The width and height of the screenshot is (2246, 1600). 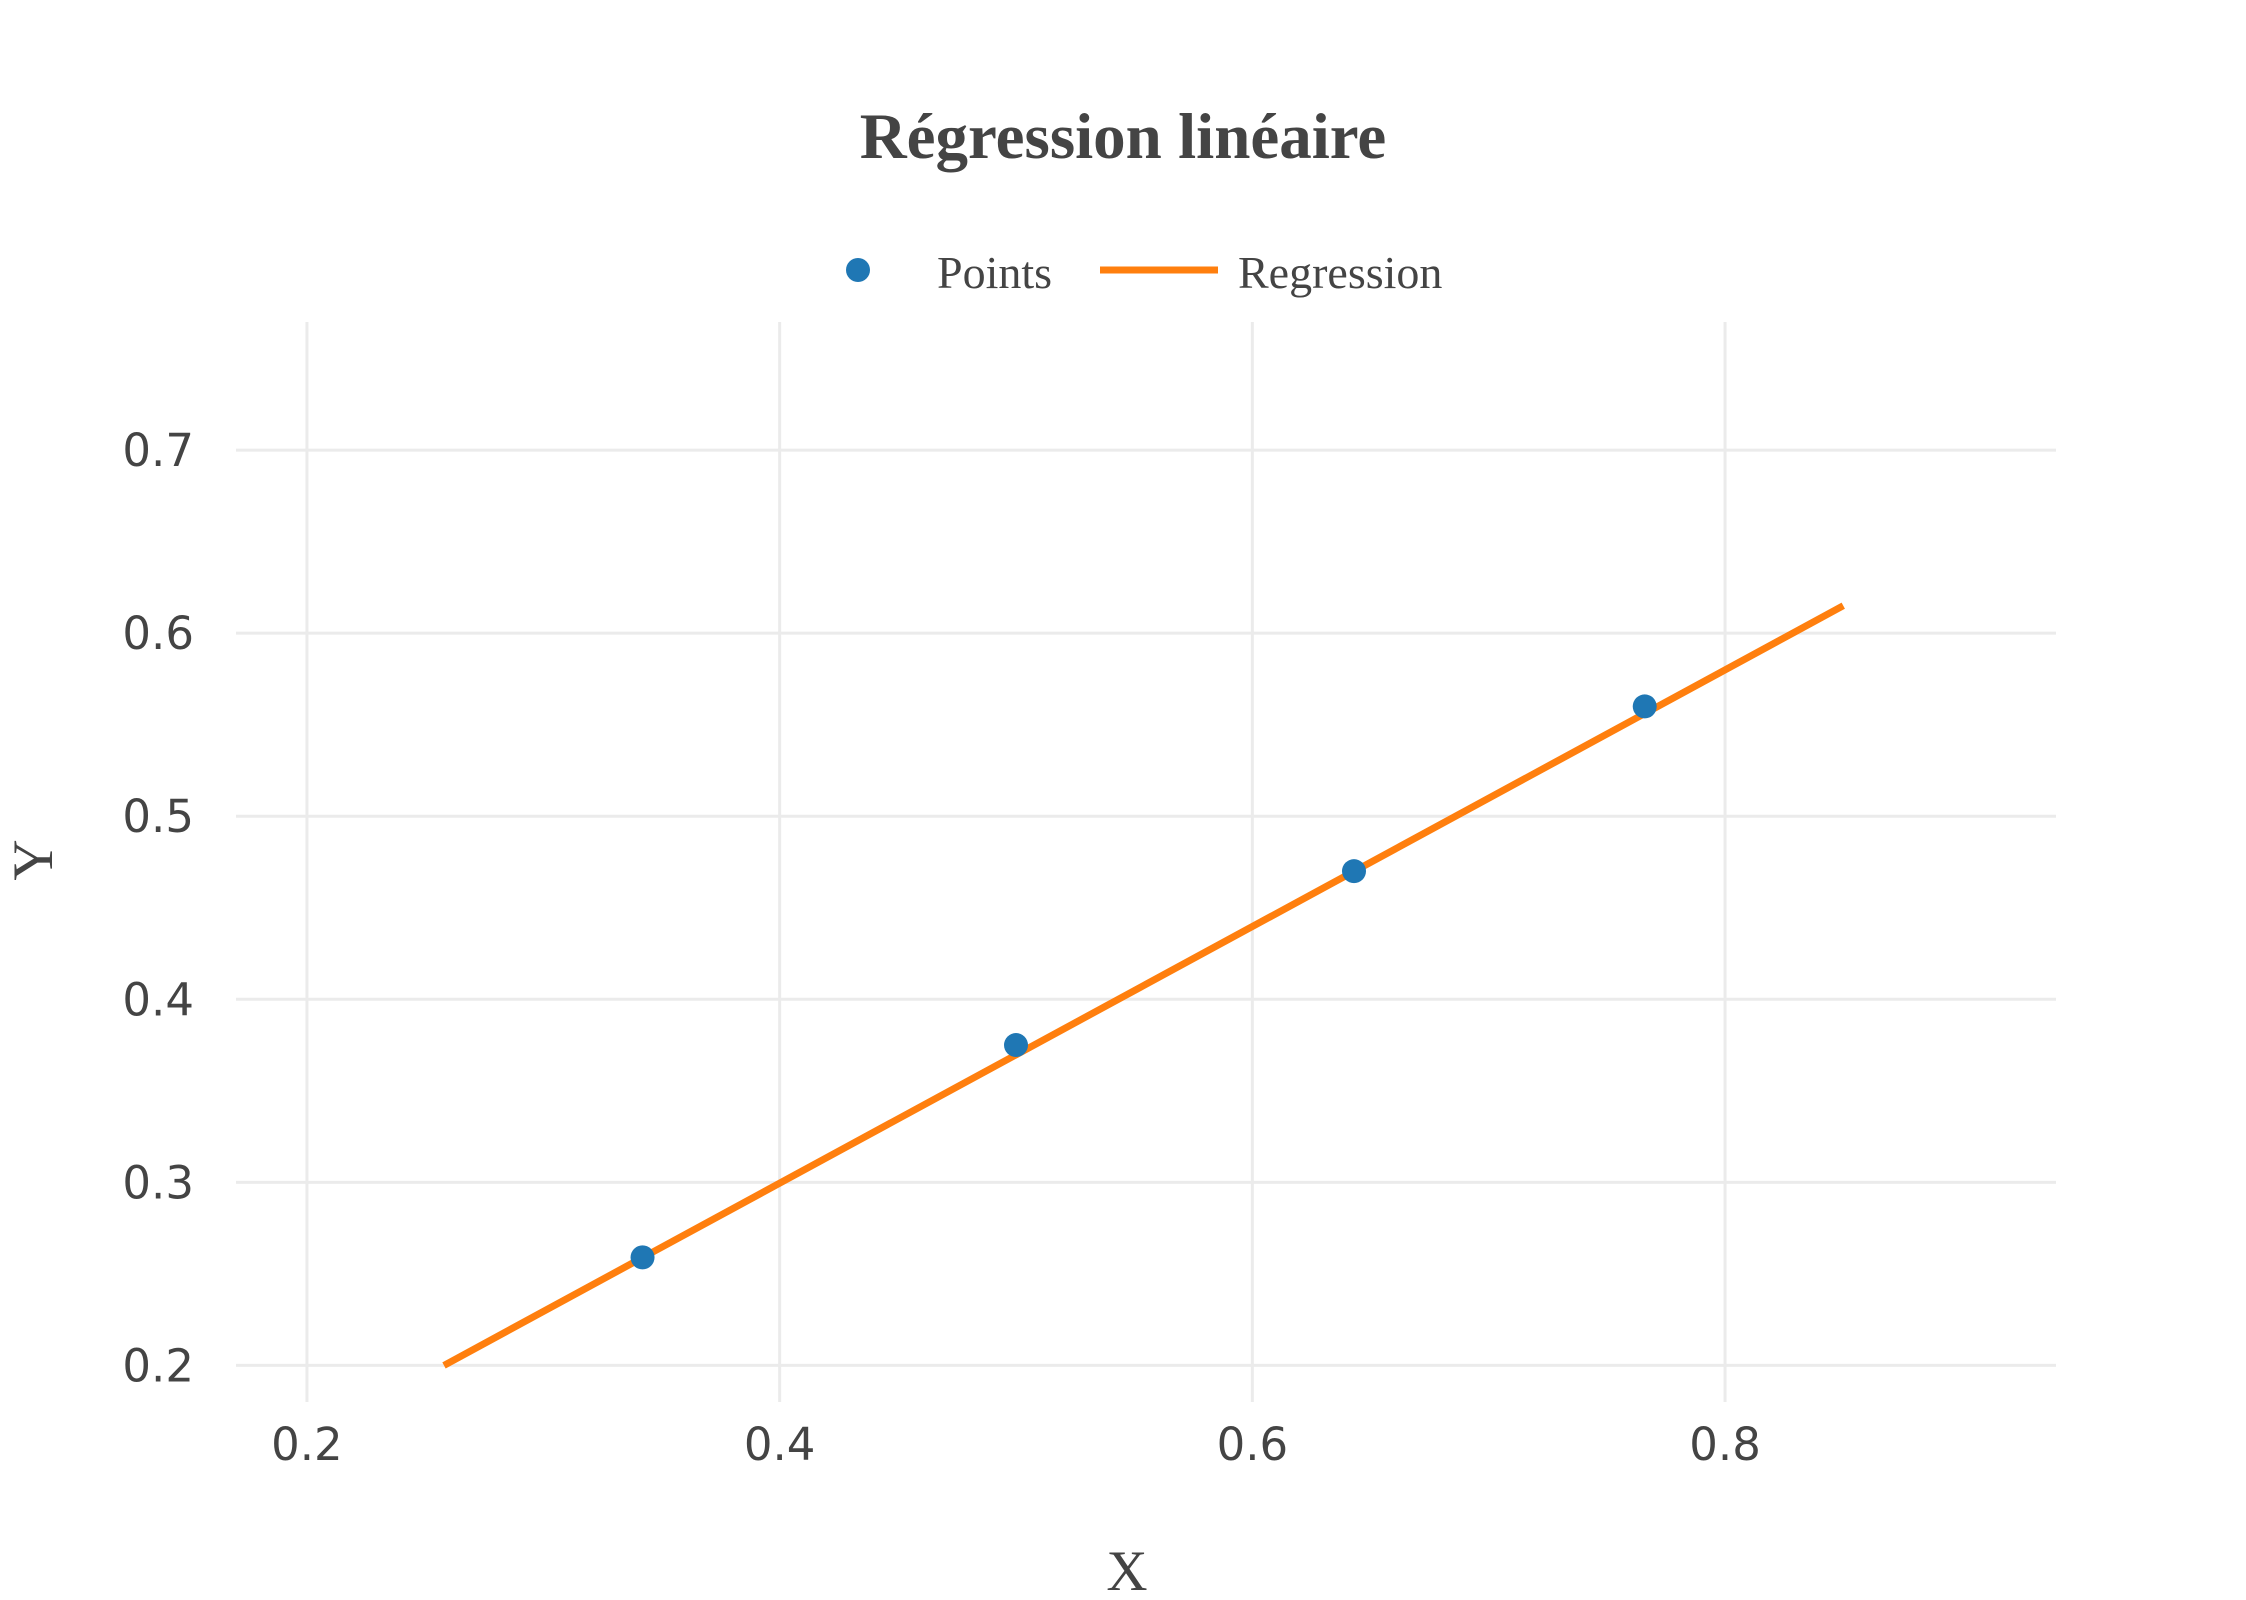 What do you see at coordinates (994, 272) in the screenshot?
I see `legend-points-label: Points` at bounding box center [994, 272].